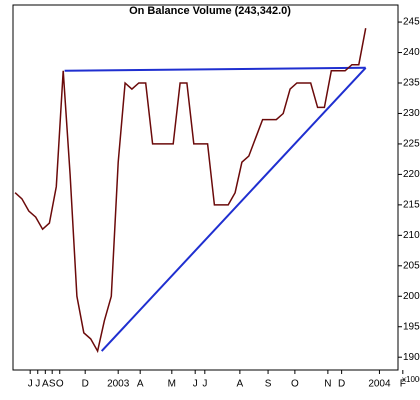 This screenshot has width=420, height=400. What do you see at coordinates (411, 296) in the screenshot?
I see `y-tick-label: 200` at bounding box center [411, 296].